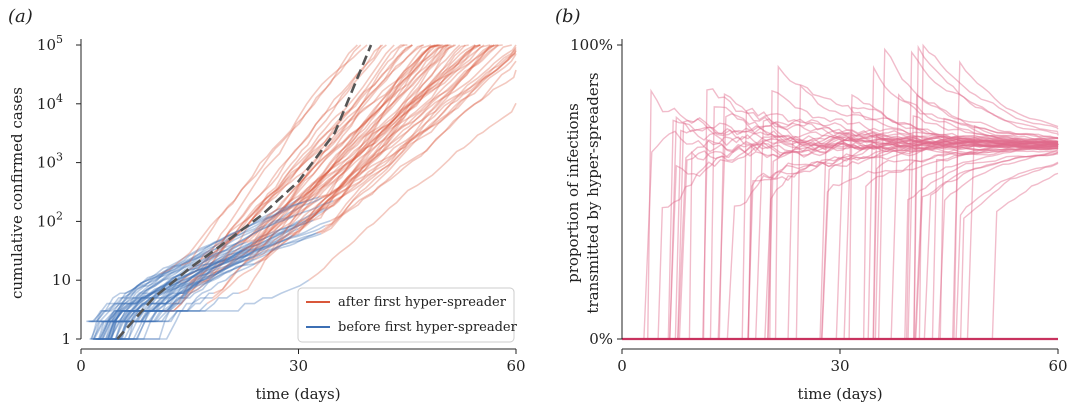 The image size is (1073, 406). Describe the element at coordinates (591, 45) in the screenshot. I see `panel-b-y-tick-label: 100%` at that location.